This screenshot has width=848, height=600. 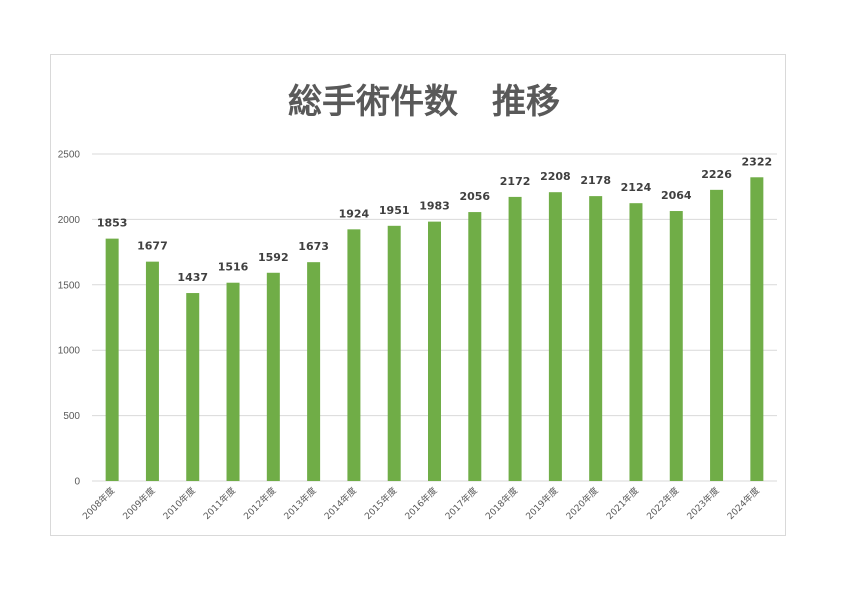 What do you see at coordinates (555, 176) in the screenshot?
I see `data-label: 2208` at bounding box center [555, 176].